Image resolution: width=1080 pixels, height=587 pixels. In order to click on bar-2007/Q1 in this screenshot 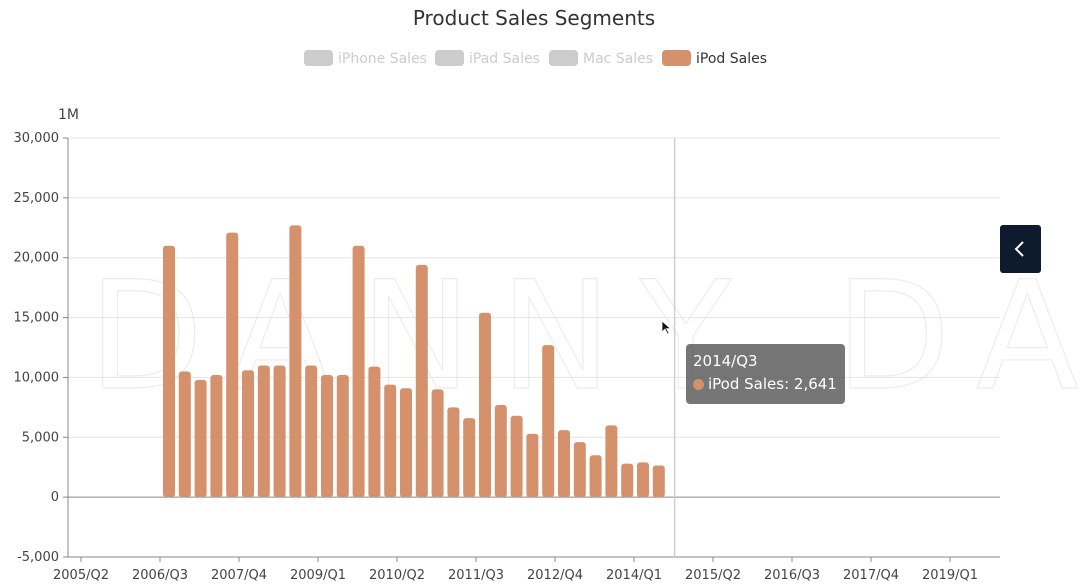, I will do `click(200, 438)`.